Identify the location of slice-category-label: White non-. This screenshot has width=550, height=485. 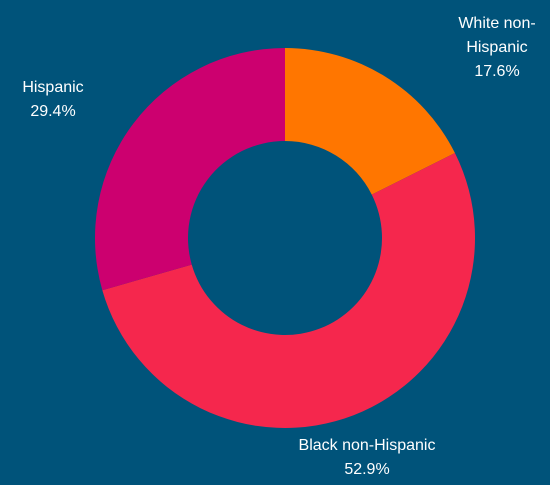
(496, 23).